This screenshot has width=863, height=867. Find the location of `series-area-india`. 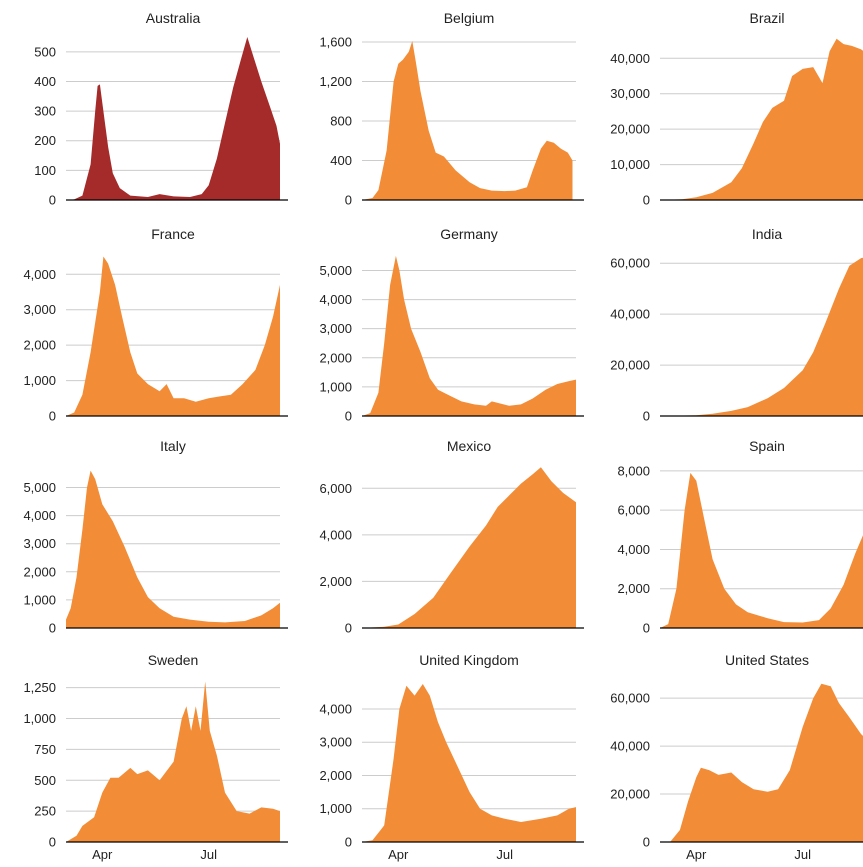

series-area-india is located at coordinates (761, 336).